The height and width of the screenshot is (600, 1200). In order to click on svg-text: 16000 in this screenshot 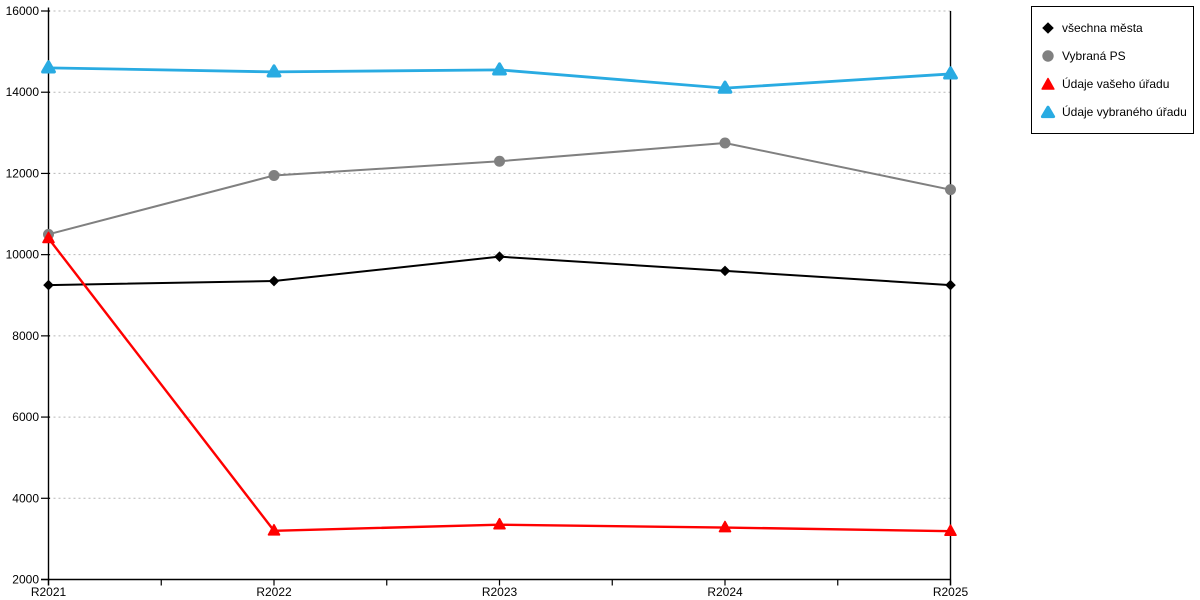, I will do `click(23, 11)`.